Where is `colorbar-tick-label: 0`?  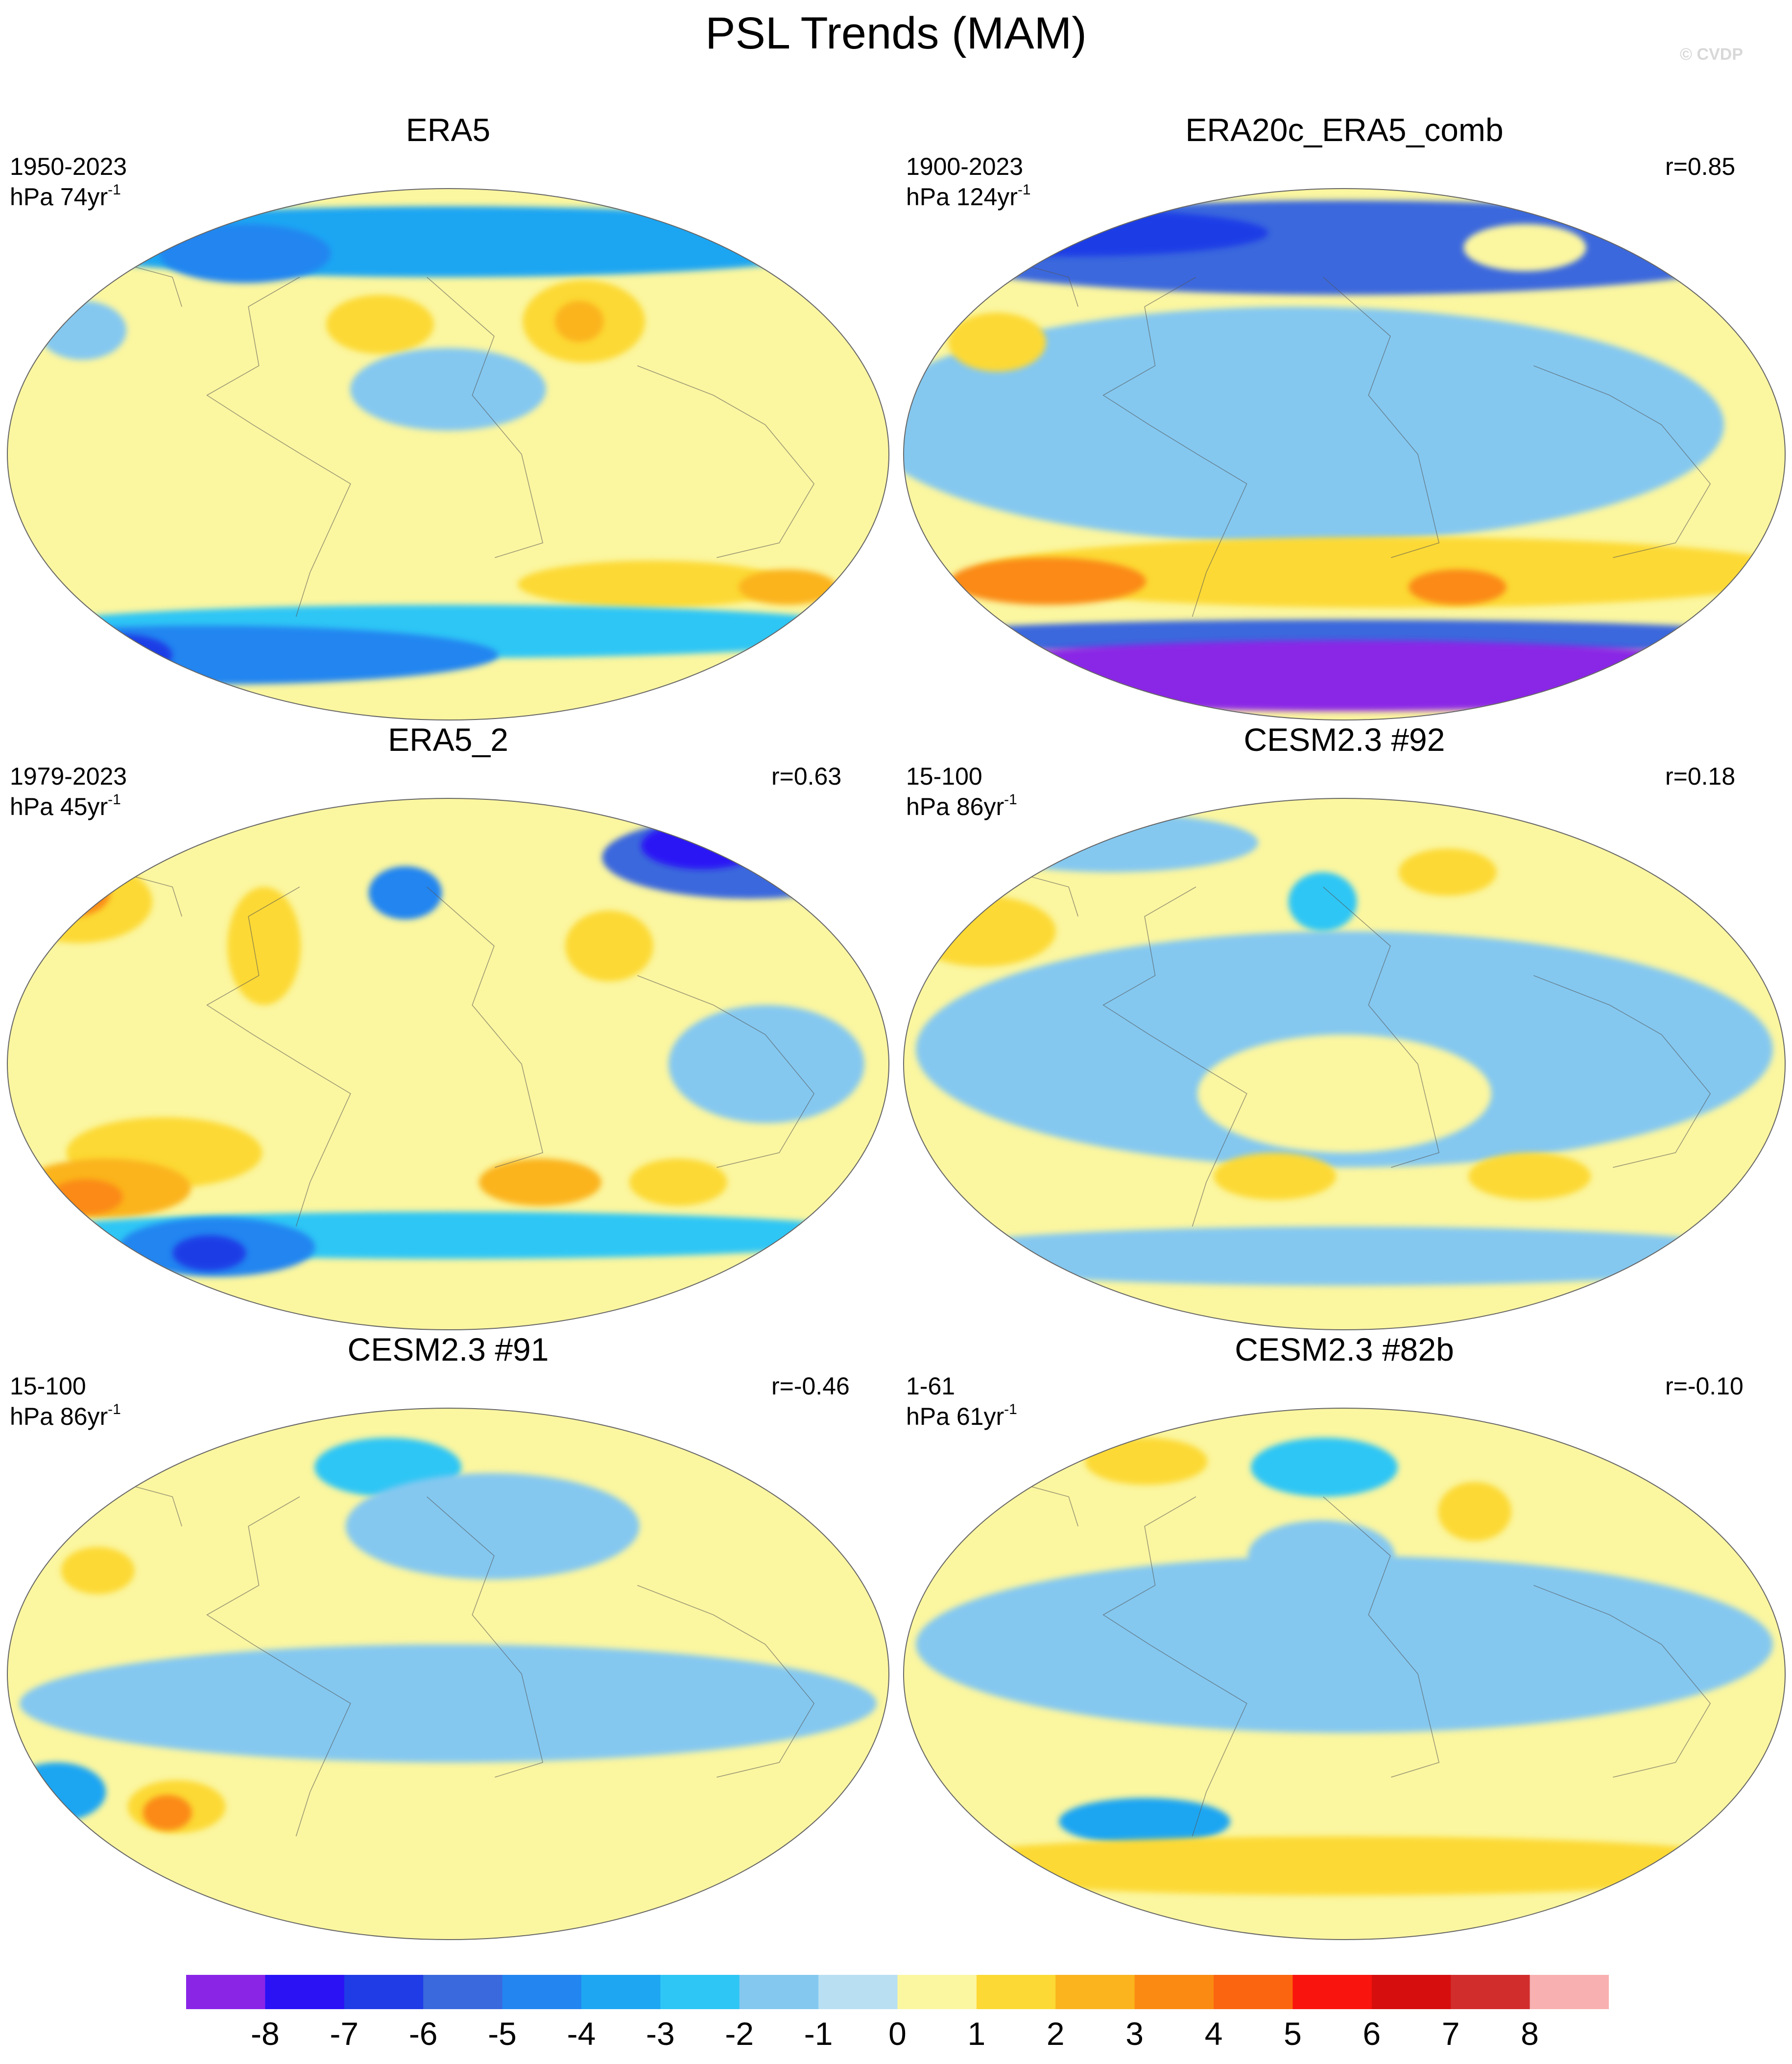
colorbar-tick-label: 0 is located at coordinates (897, 2034).